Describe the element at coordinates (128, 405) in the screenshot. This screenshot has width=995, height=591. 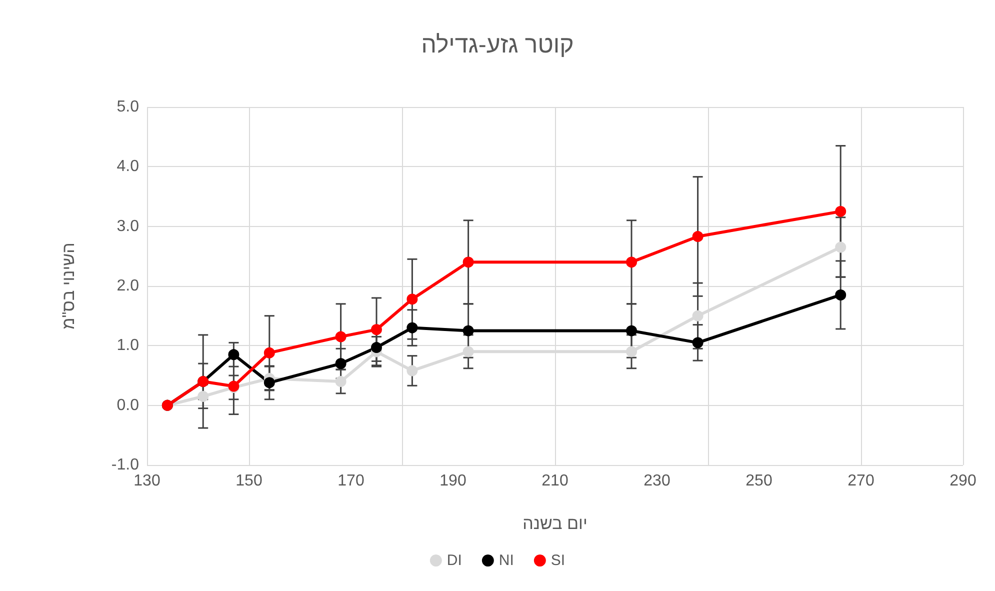
I see `y-tick-label: 0.0` at that location.